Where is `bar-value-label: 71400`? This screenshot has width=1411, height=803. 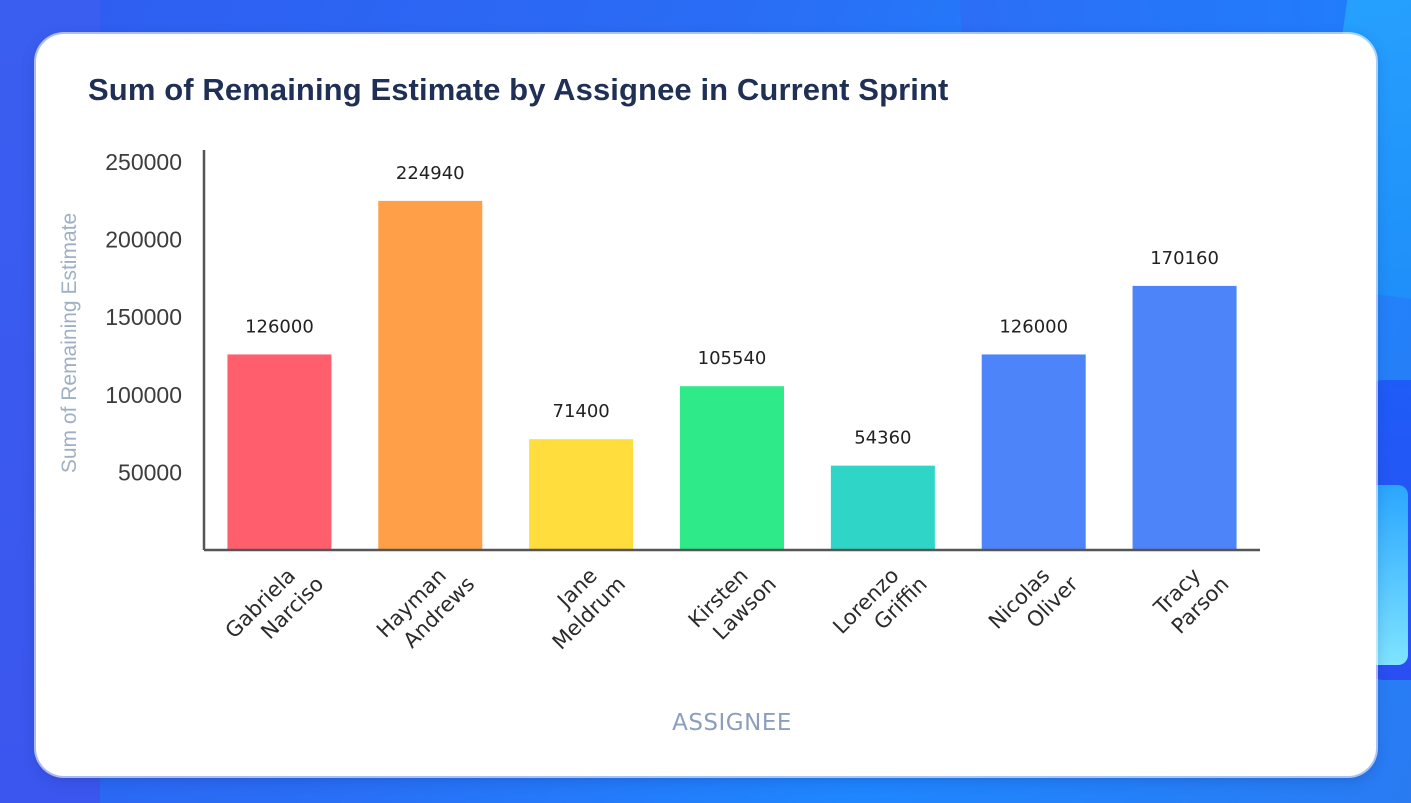 bar-value-label: 71400 is located at coordinates (581, 411).